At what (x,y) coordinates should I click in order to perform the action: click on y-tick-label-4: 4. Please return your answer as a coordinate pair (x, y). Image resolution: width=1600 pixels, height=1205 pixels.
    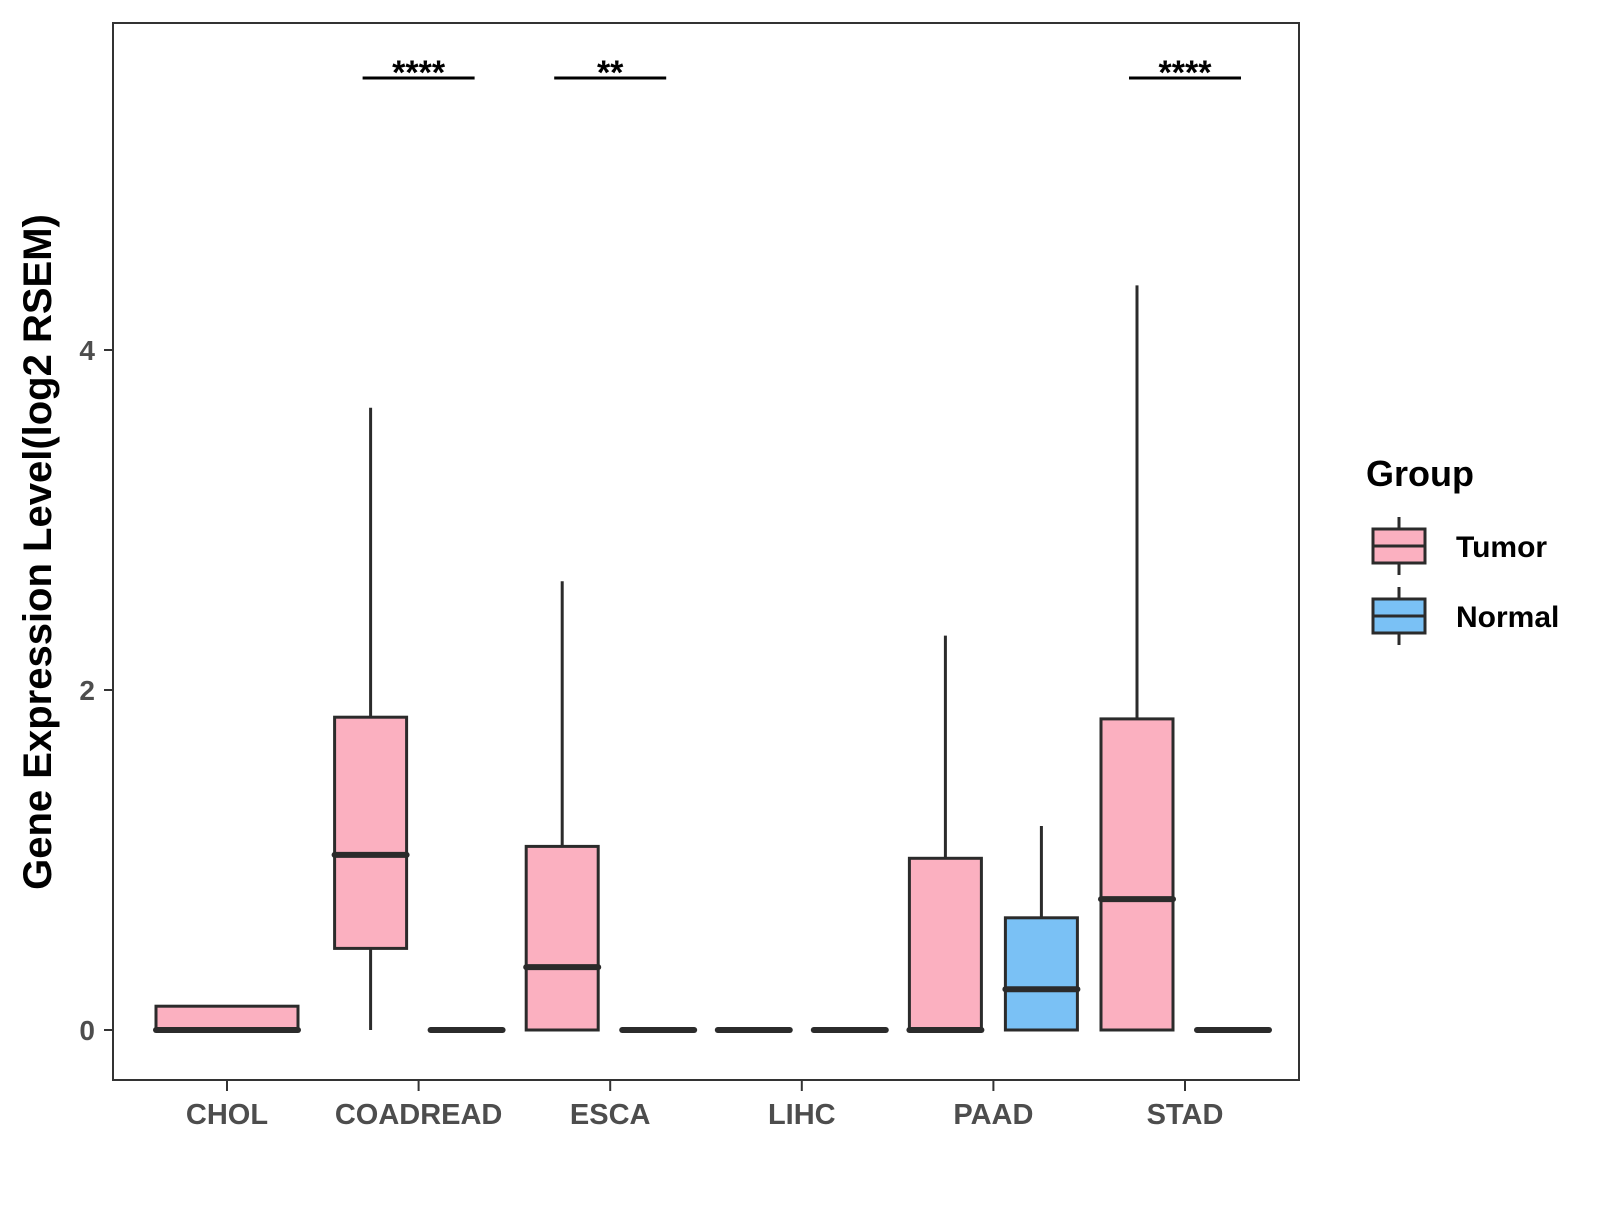
    Looking at the image, I should click on (87, 350).